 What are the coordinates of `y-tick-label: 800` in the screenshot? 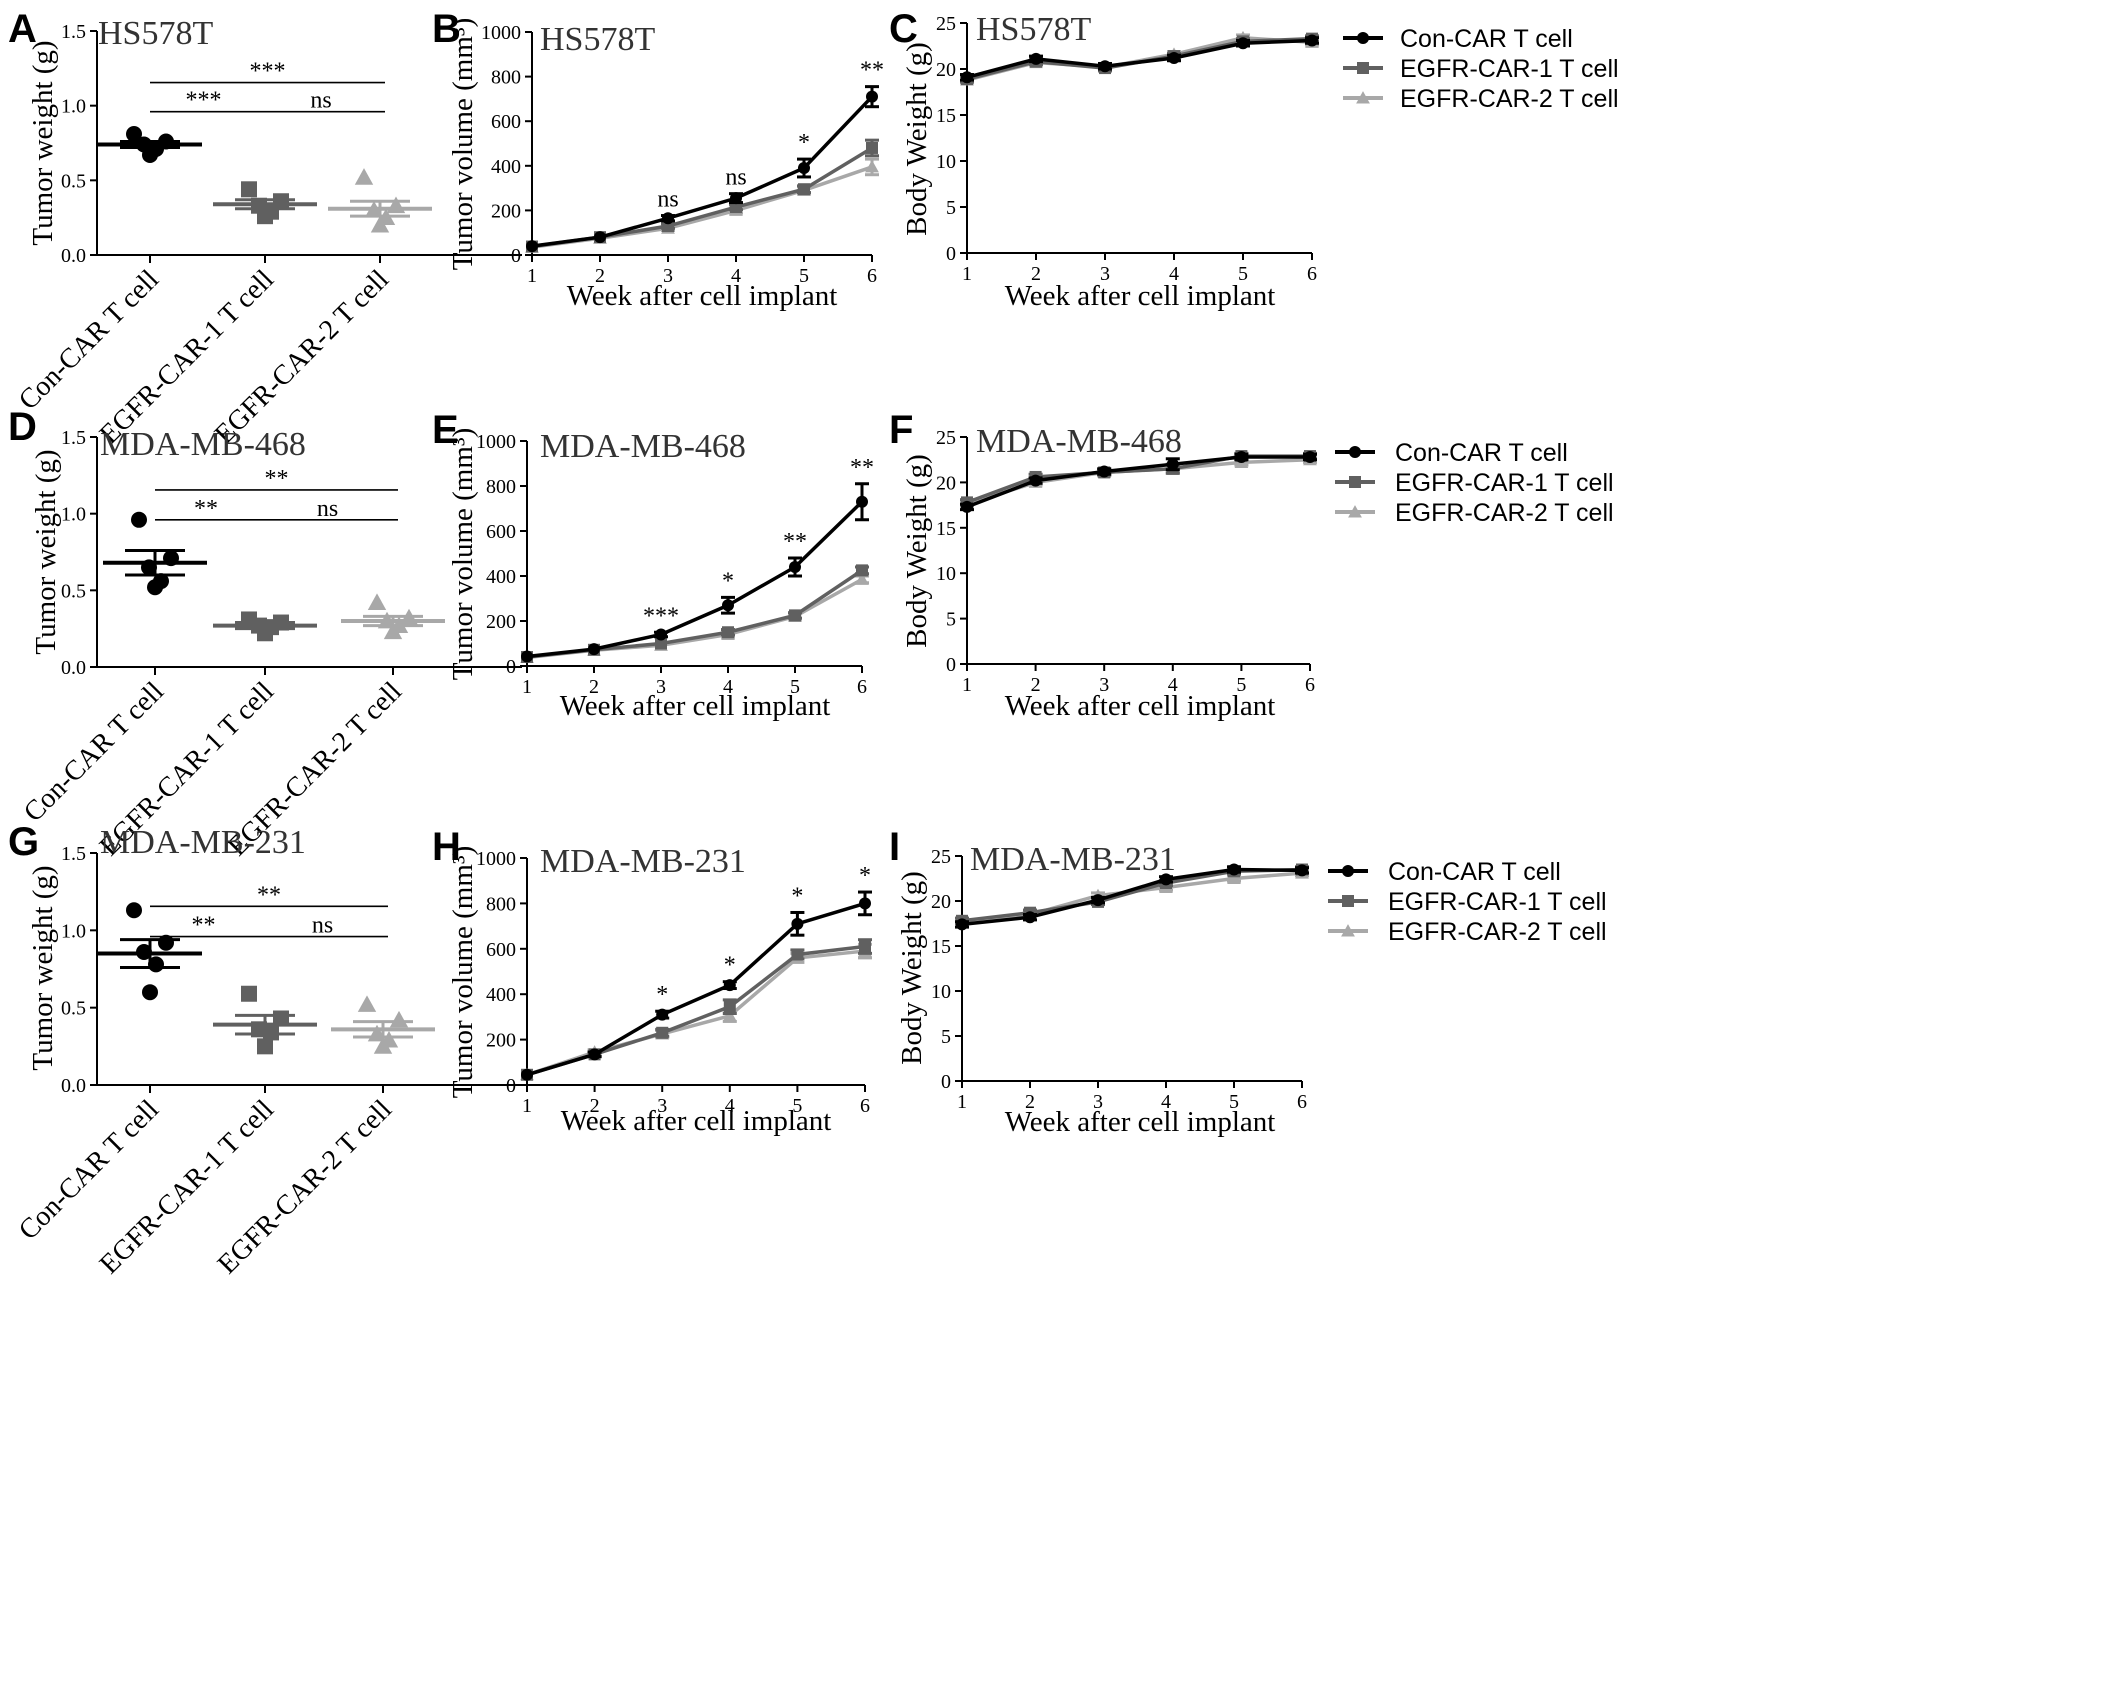 It's located at (501, 487).